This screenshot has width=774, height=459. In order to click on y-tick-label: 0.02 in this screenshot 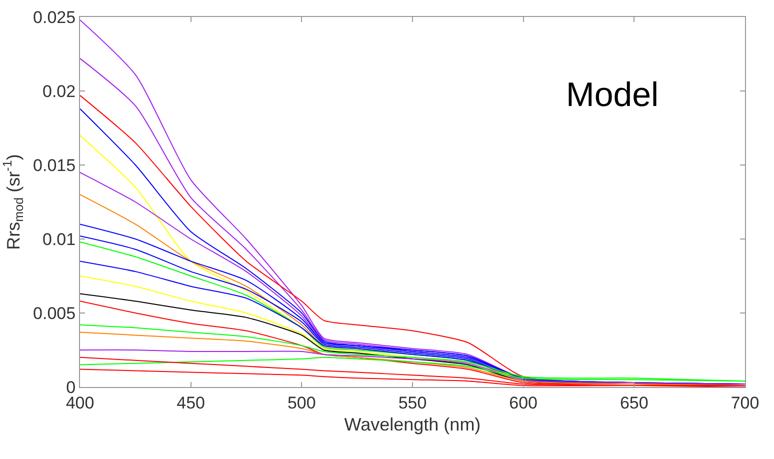, I will do `click(59, 91)`.